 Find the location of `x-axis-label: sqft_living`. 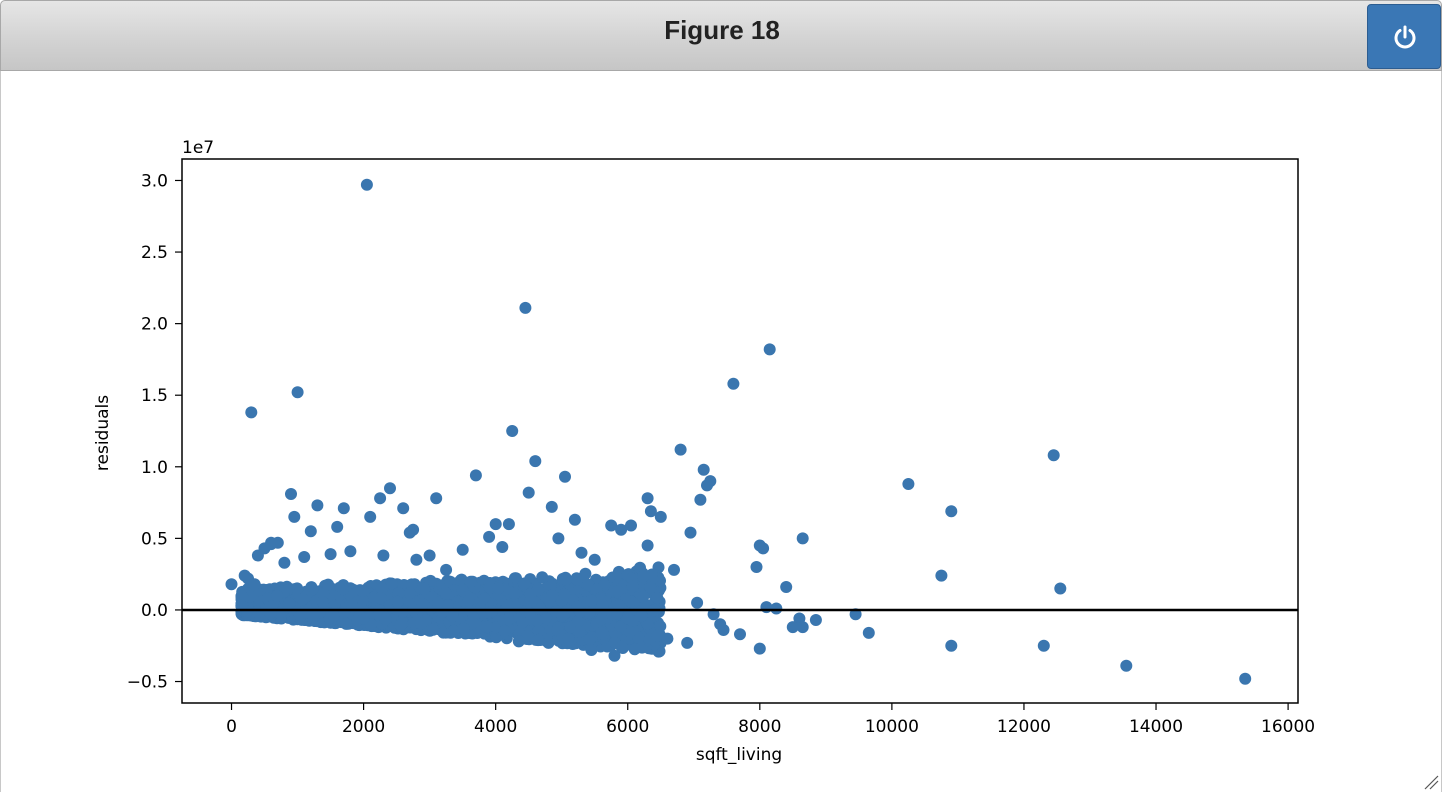

x-axis-label: sqft_living is located at coordinates (739, 755).